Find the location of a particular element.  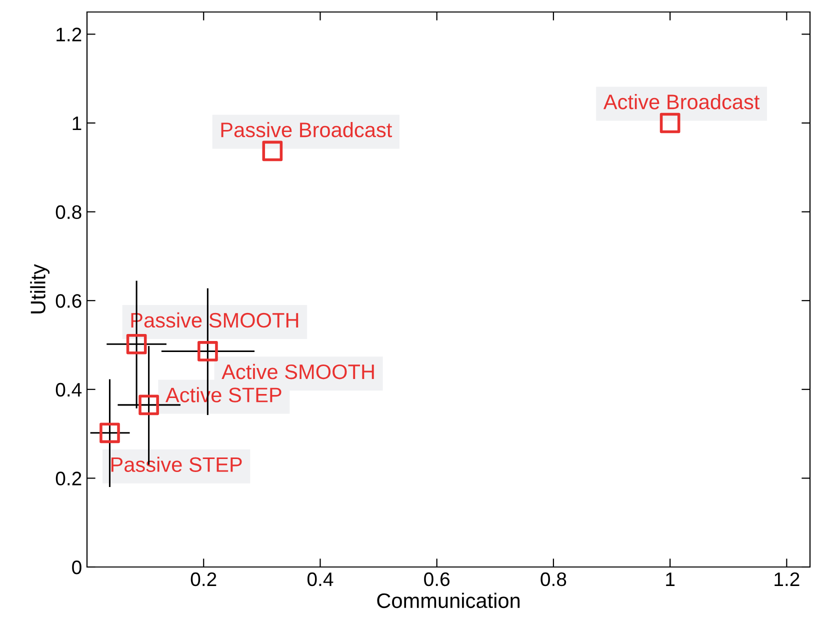

y-tick-label: 0.6 is located at coordinates (69, 301).